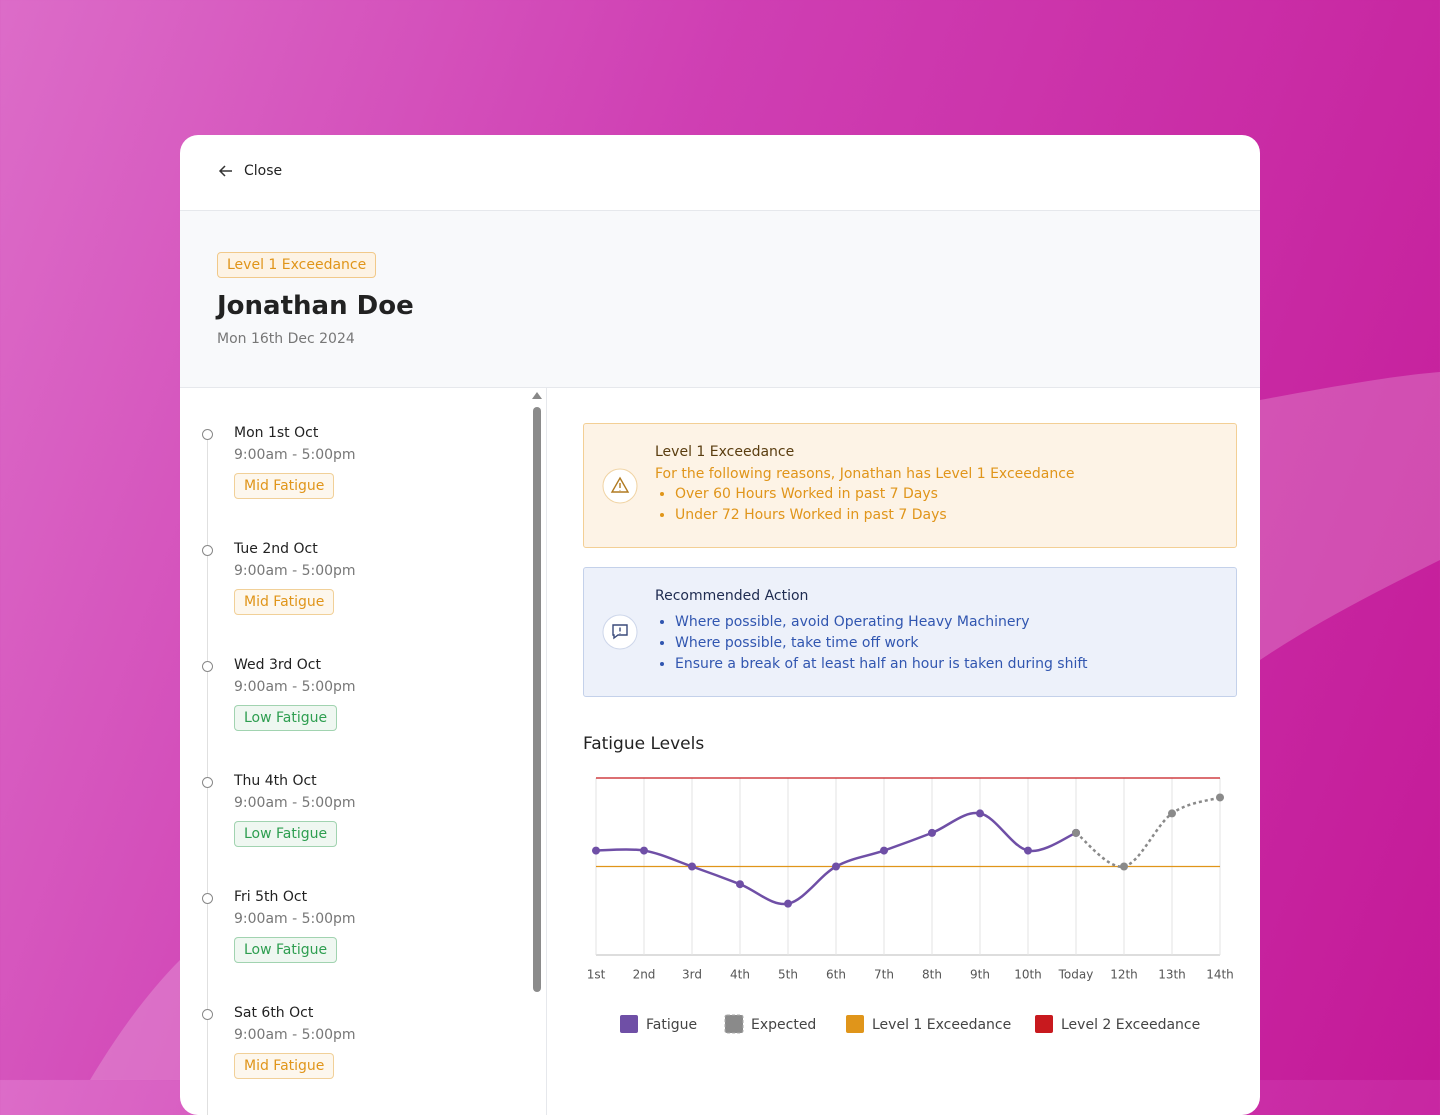 The image size is (1440, 1115). I want to click on chart-title: Fatigue Levels, so click(643, 744).